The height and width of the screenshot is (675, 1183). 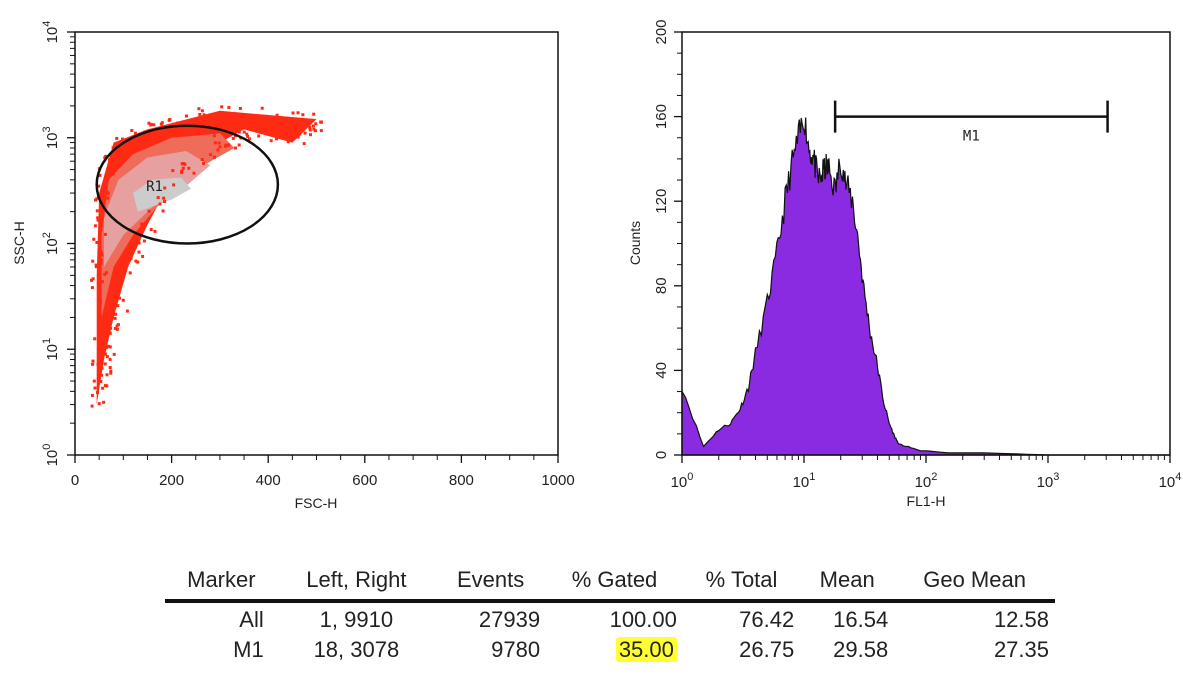 I want to click on marker-m1-label: M1, so click(x=971, y=137).